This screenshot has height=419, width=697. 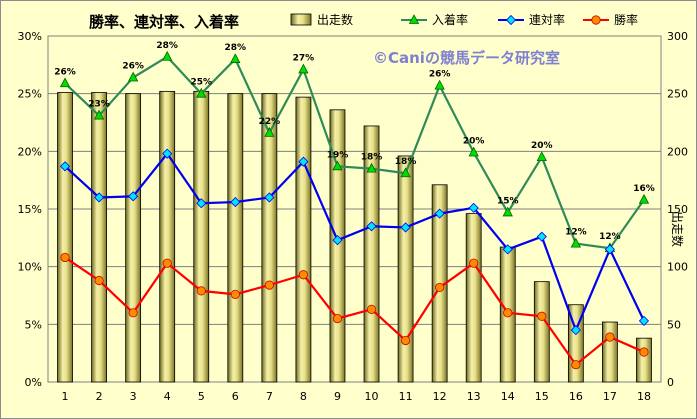 What do you see at coordinates (440, 396) in the screenshot?
I see `x-tick-label: 12` at bounding box center [440, 396].